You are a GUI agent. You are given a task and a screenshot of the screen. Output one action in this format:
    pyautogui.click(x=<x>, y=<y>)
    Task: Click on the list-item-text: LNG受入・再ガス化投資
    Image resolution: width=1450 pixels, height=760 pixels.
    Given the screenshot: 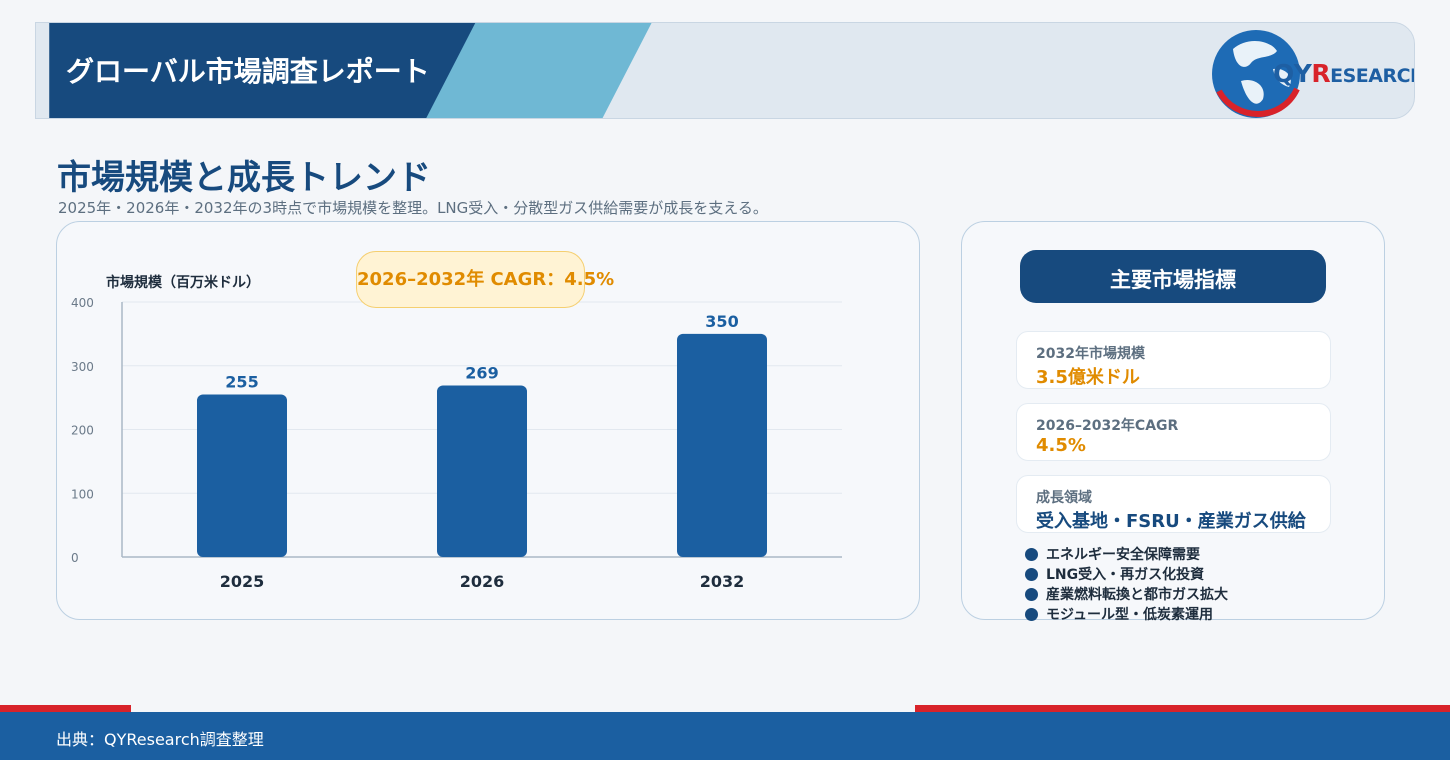 What is the action you would take?
    pyautogui.click(x=1125, y=575)
    